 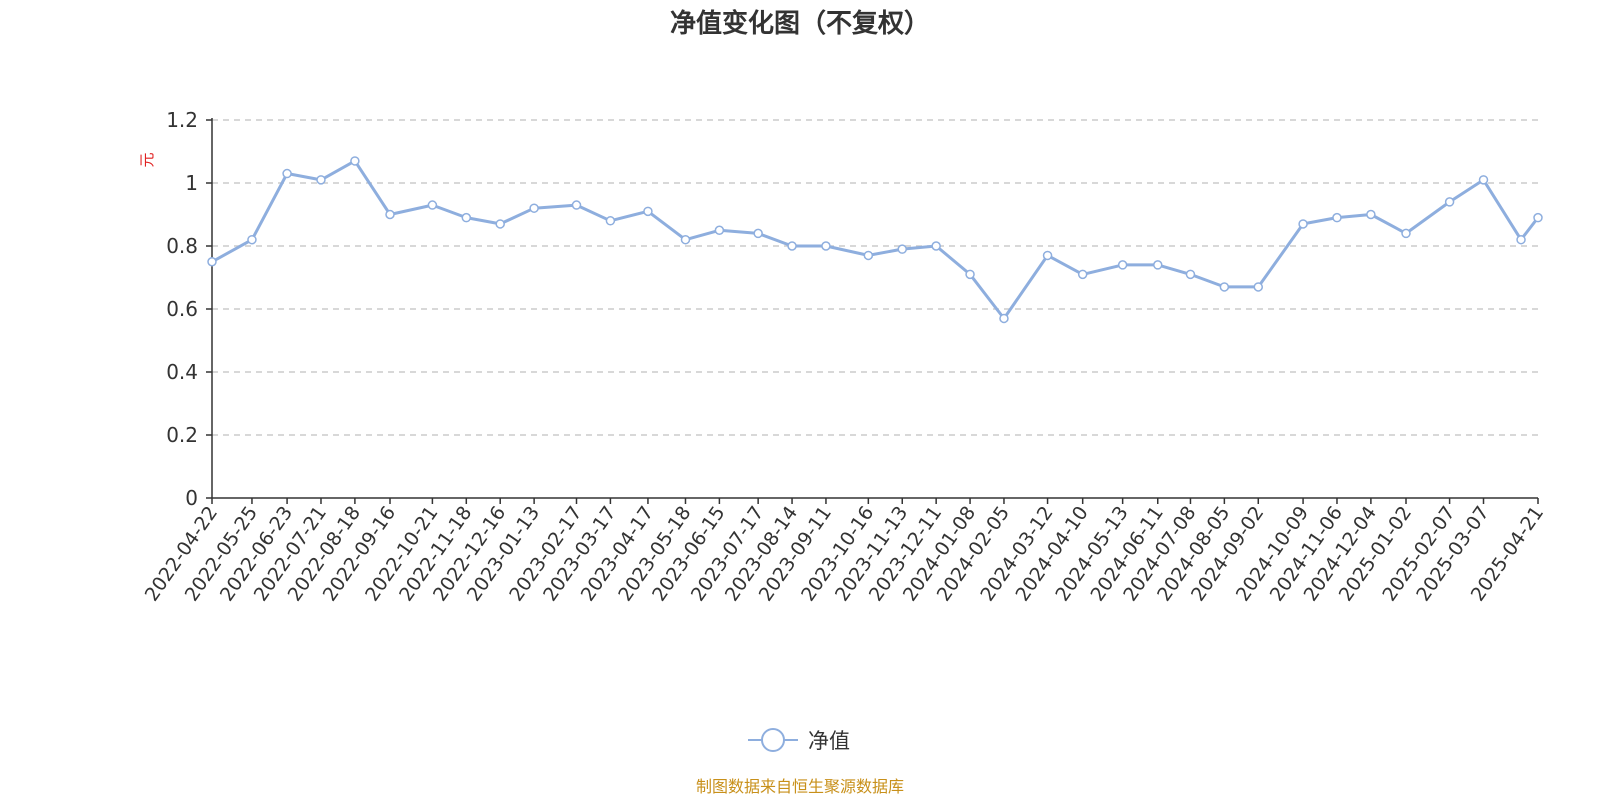 What do you see at coordinates (829, 741) in the screenshot?
I see `legend-label: 净值` at bounding box center [829, 741].